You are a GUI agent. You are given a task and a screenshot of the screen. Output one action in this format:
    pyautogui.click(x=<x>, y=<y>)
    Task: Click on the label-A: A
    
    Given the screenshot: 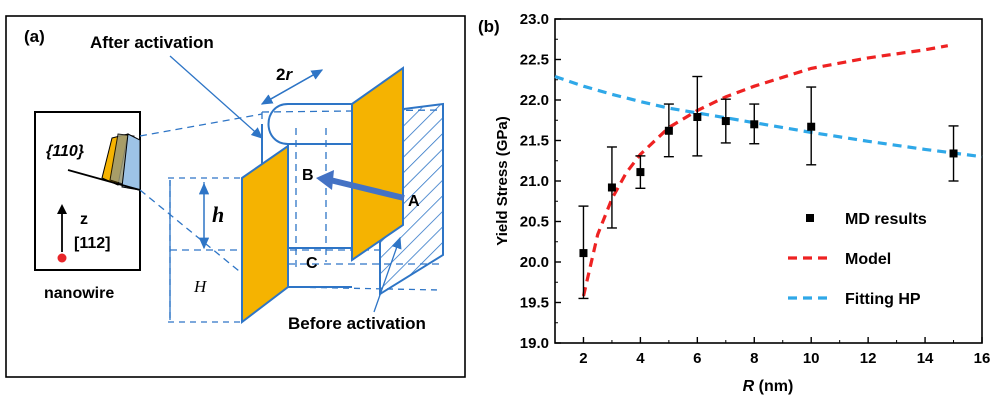 What is the action you would take?
    pyautogui.click(x=414, y=201)
    